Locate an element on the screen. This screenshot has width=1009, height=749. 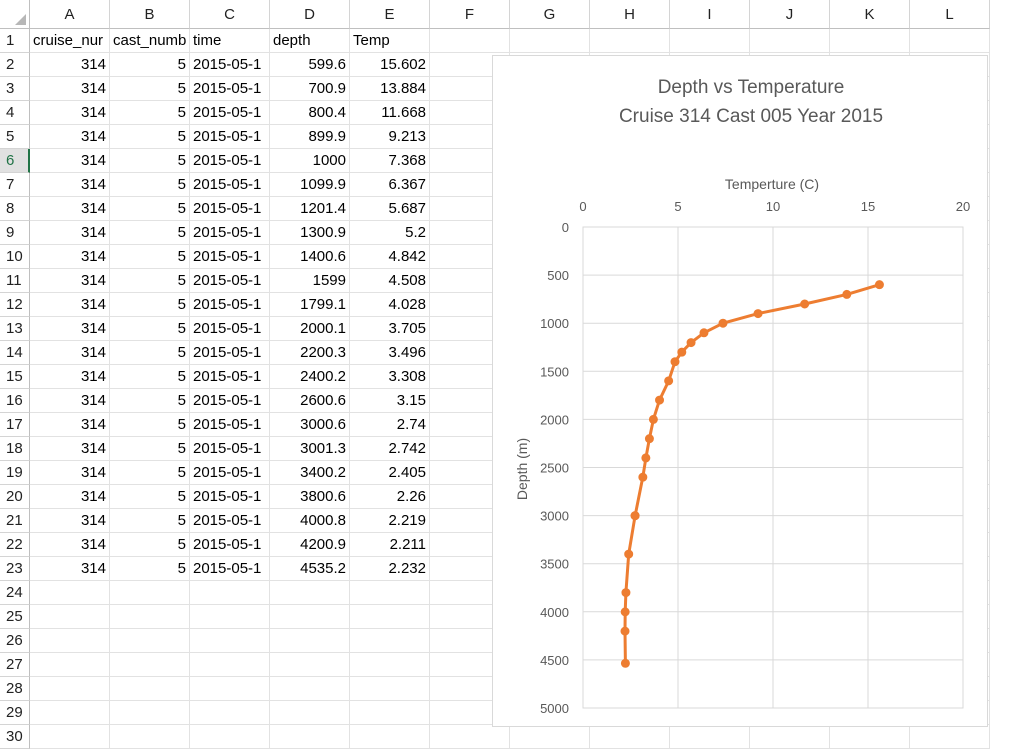
cell-a30 is located at coordinates (70, 737).